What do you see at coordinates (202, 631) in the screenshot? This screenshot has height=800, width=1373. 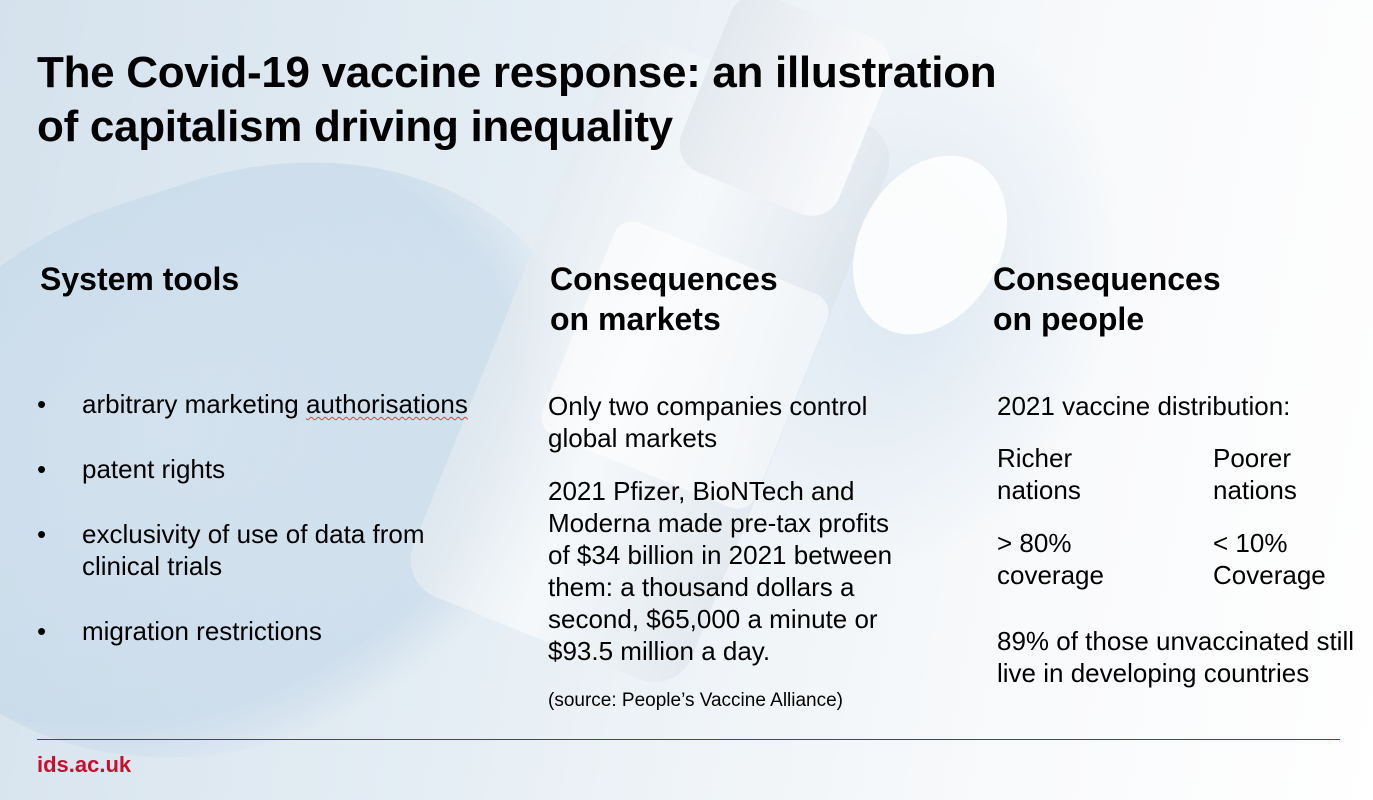 I see `list-item-text: migration restrictions` at bounding box center [202, 631].